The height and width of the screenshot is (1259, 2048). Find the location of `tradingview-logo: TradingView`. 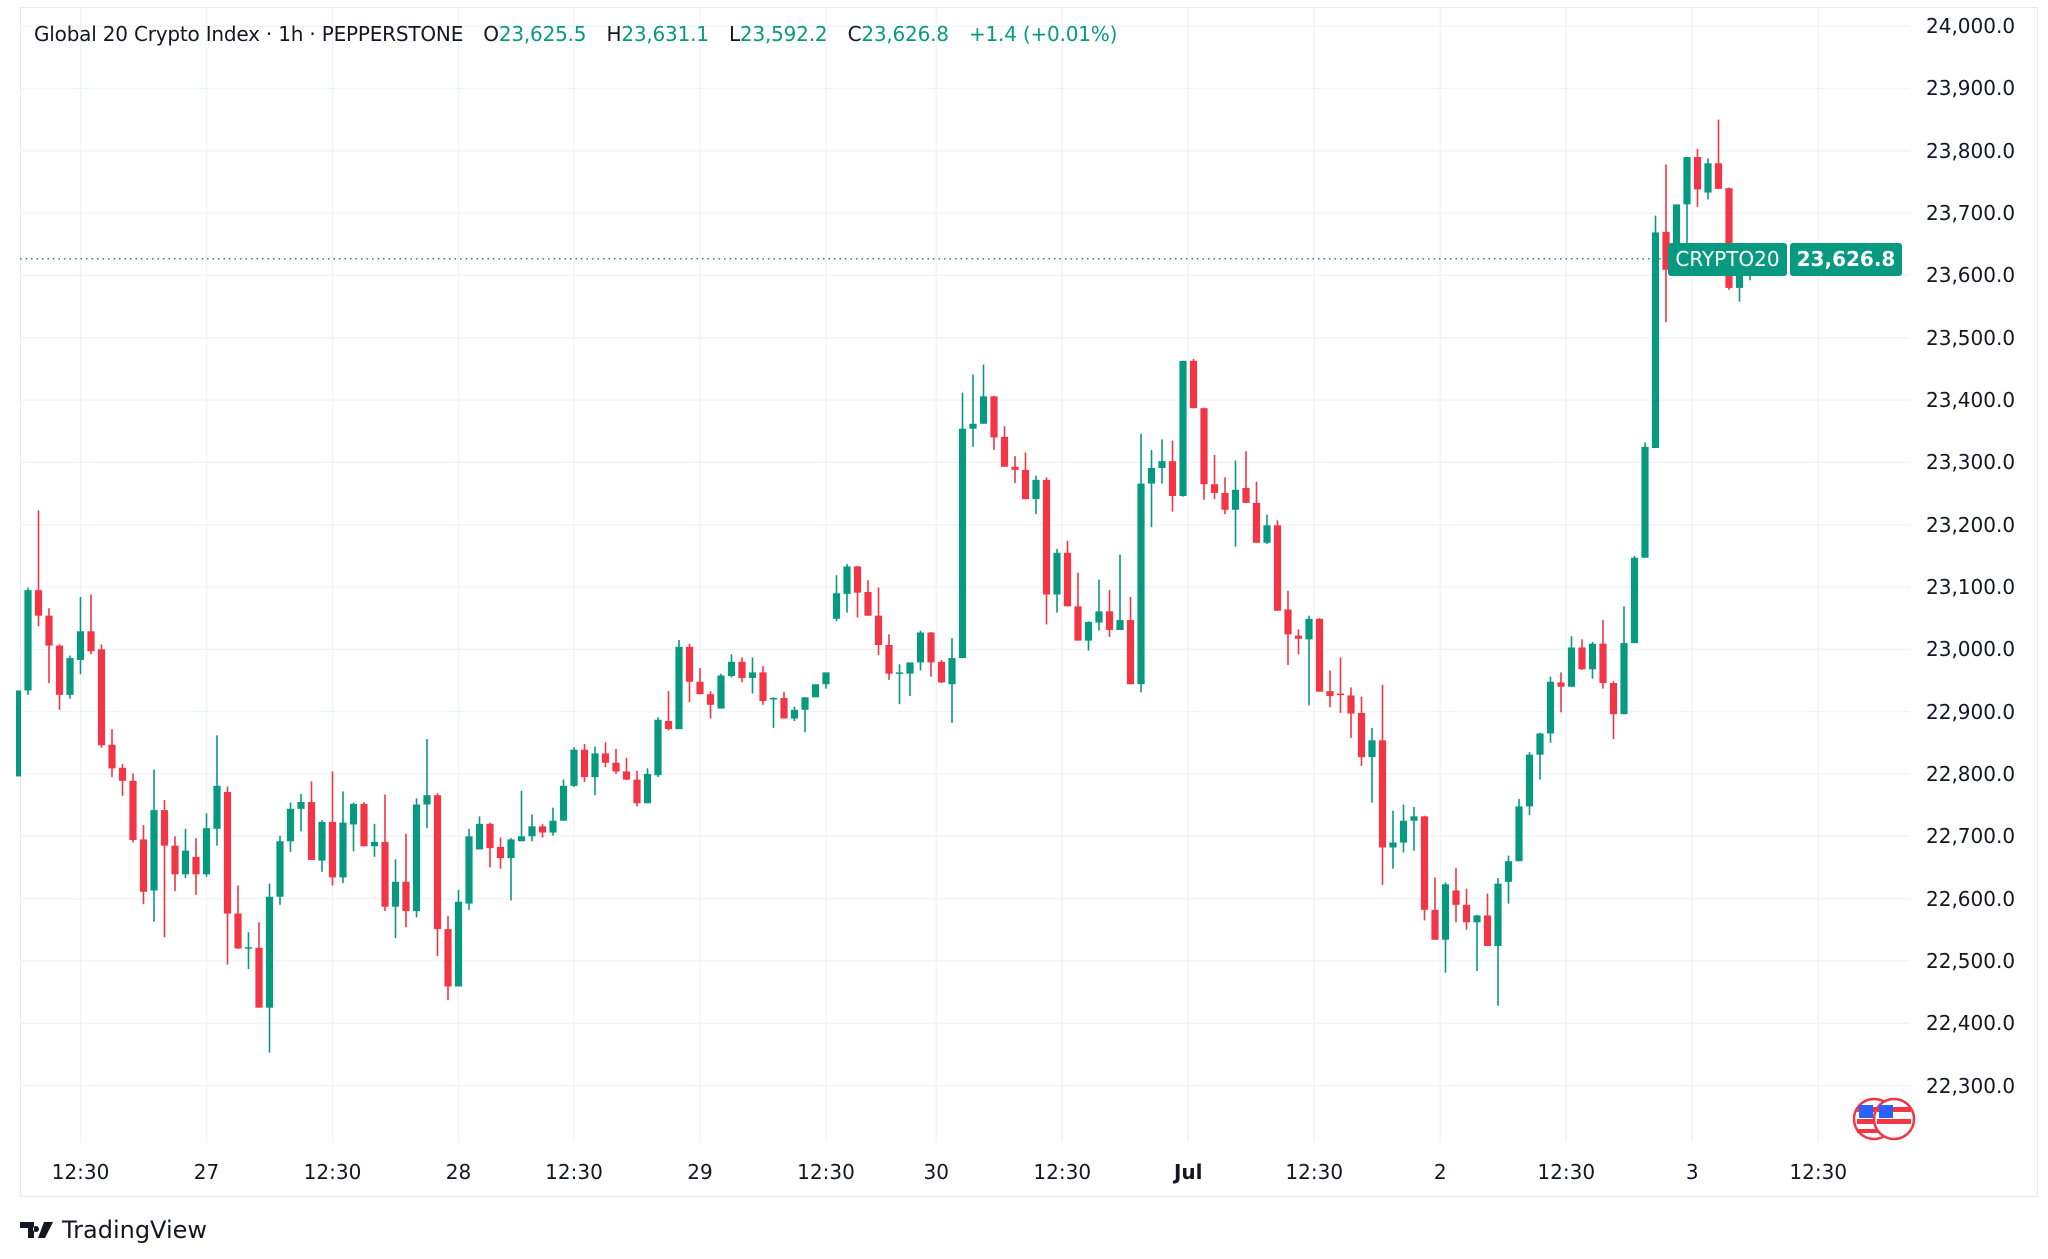

tradingview-logo: TradingView is located at coordinates (113, 1230).